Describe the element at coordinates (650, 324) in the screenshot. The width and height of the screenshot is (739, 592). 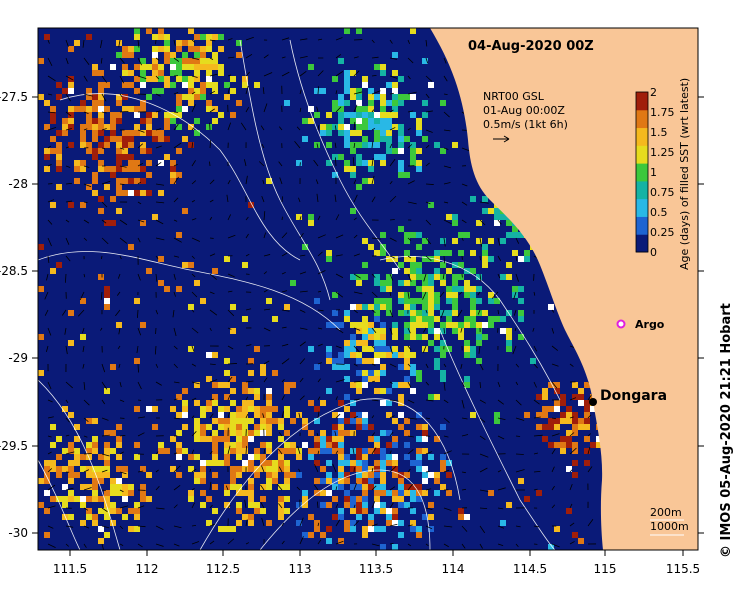
I see `argo-label: Argo` at that location.